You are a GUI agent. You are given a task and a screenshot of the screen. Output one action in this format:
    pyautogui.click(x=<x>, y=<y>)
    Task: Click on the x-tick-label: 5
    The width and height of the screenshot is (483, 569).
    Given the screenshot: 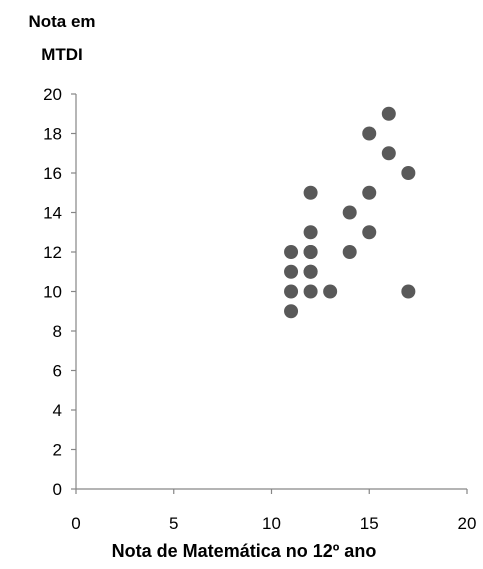 What is the action you would take?
    pyautogui.click(x=173, y=523)
    